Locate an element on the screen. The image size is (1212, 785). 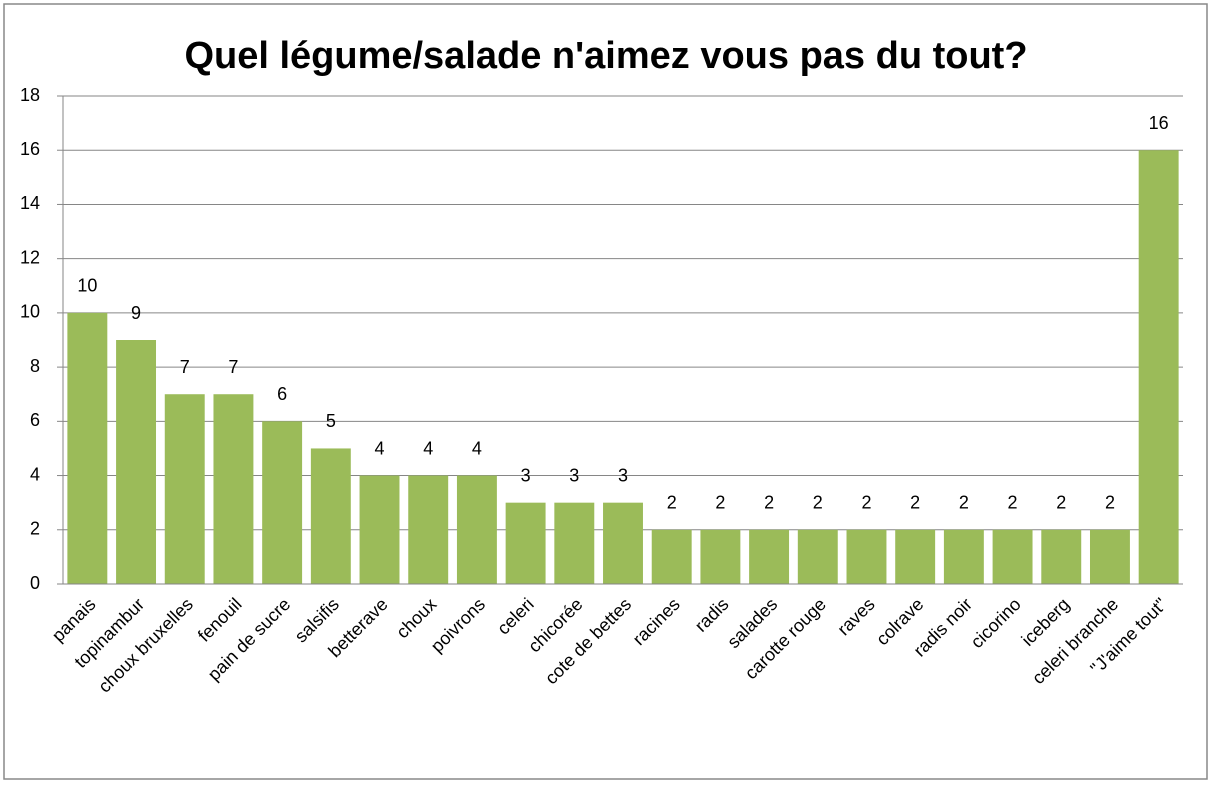
data-label: 9 is located at coordinates (136, 313).